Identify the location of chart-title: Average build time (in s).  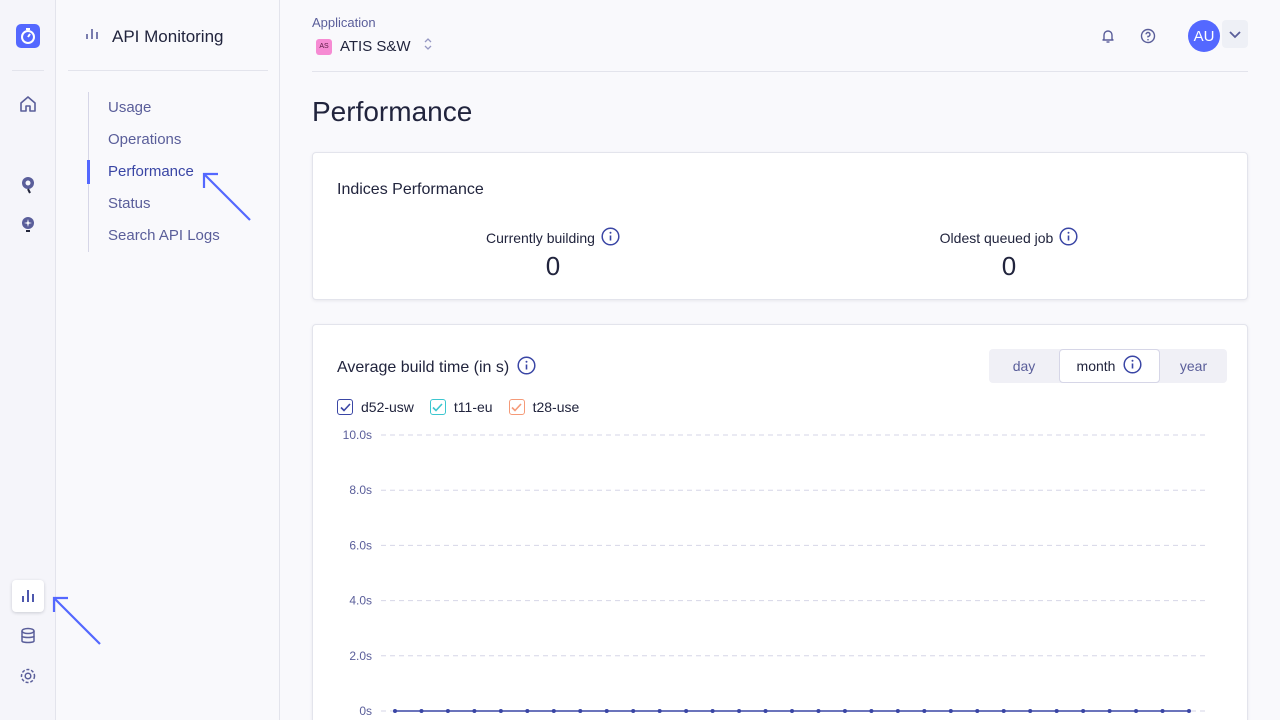
(436, 368).